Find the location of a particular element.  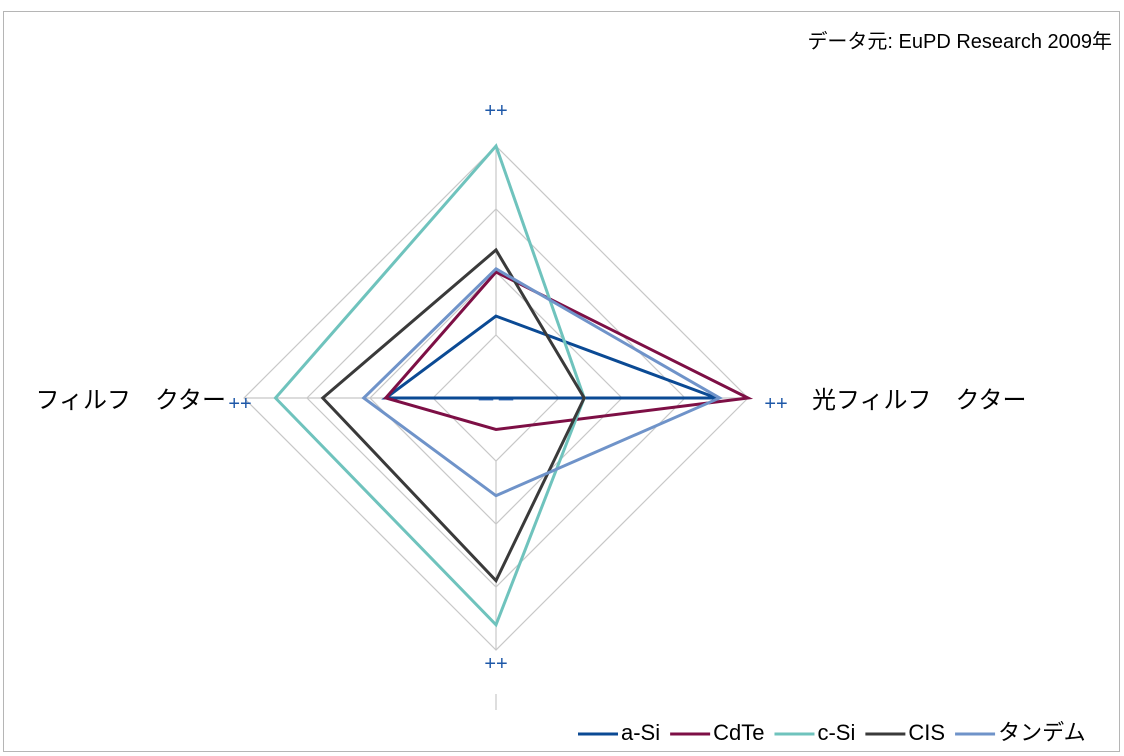

axis-label-right: 光フィルフ クター is located at coordinates (919, 400).